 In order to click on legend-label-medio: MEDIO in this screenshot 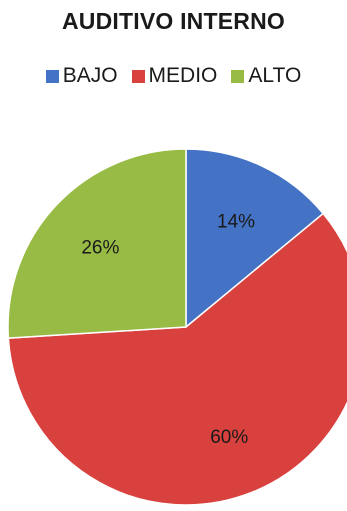, I will do `click(183, 75)`.